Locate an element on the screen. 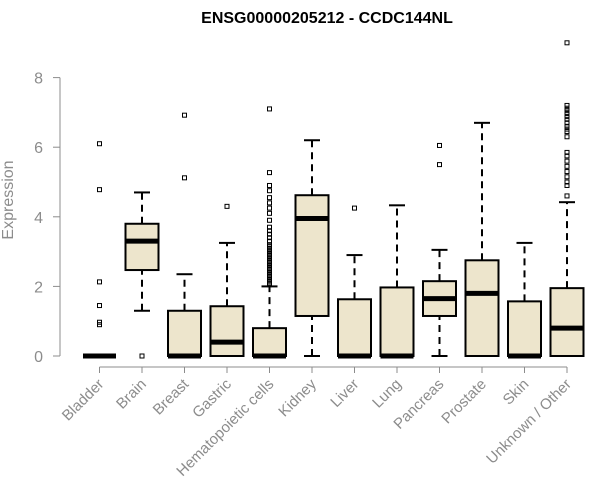 This screenshot has height=500, width=600. y-tick-label-0: 0 is located at coordinates (38, 357).